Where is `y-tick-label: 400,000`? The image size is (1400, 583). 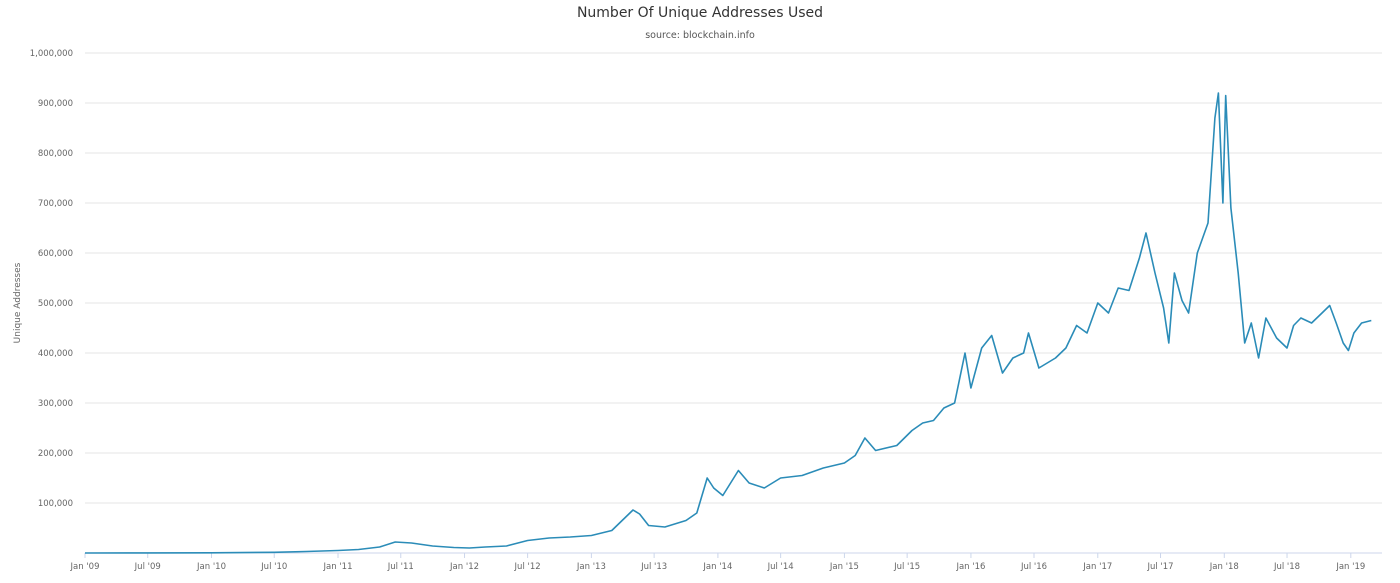
y-tick-label: 400,000 is located at coordinates (55, 354).